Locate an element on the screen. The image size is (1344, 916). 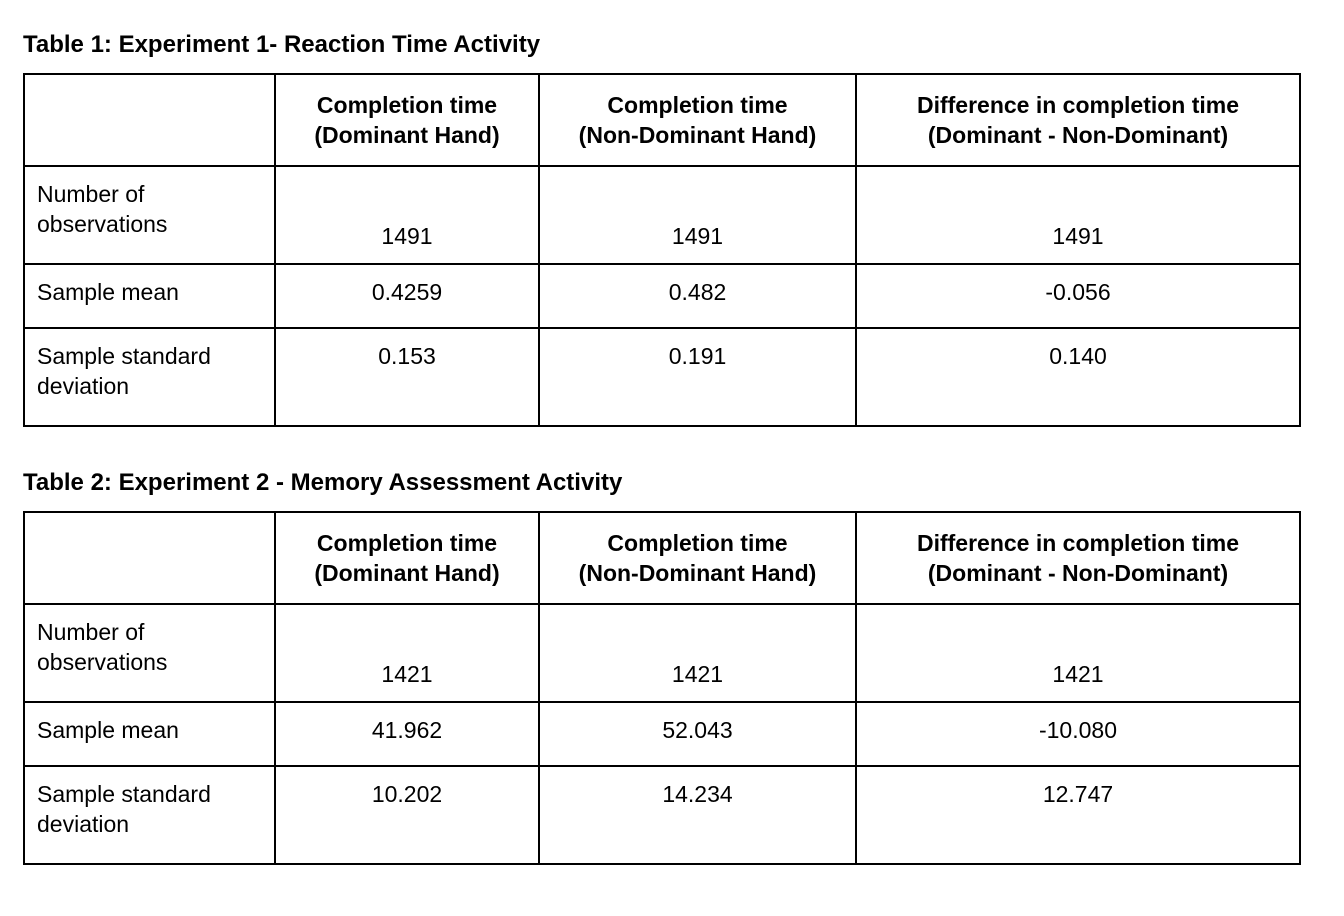
table1-observations-dominant: 1491 is located at coordinates (407, 215).